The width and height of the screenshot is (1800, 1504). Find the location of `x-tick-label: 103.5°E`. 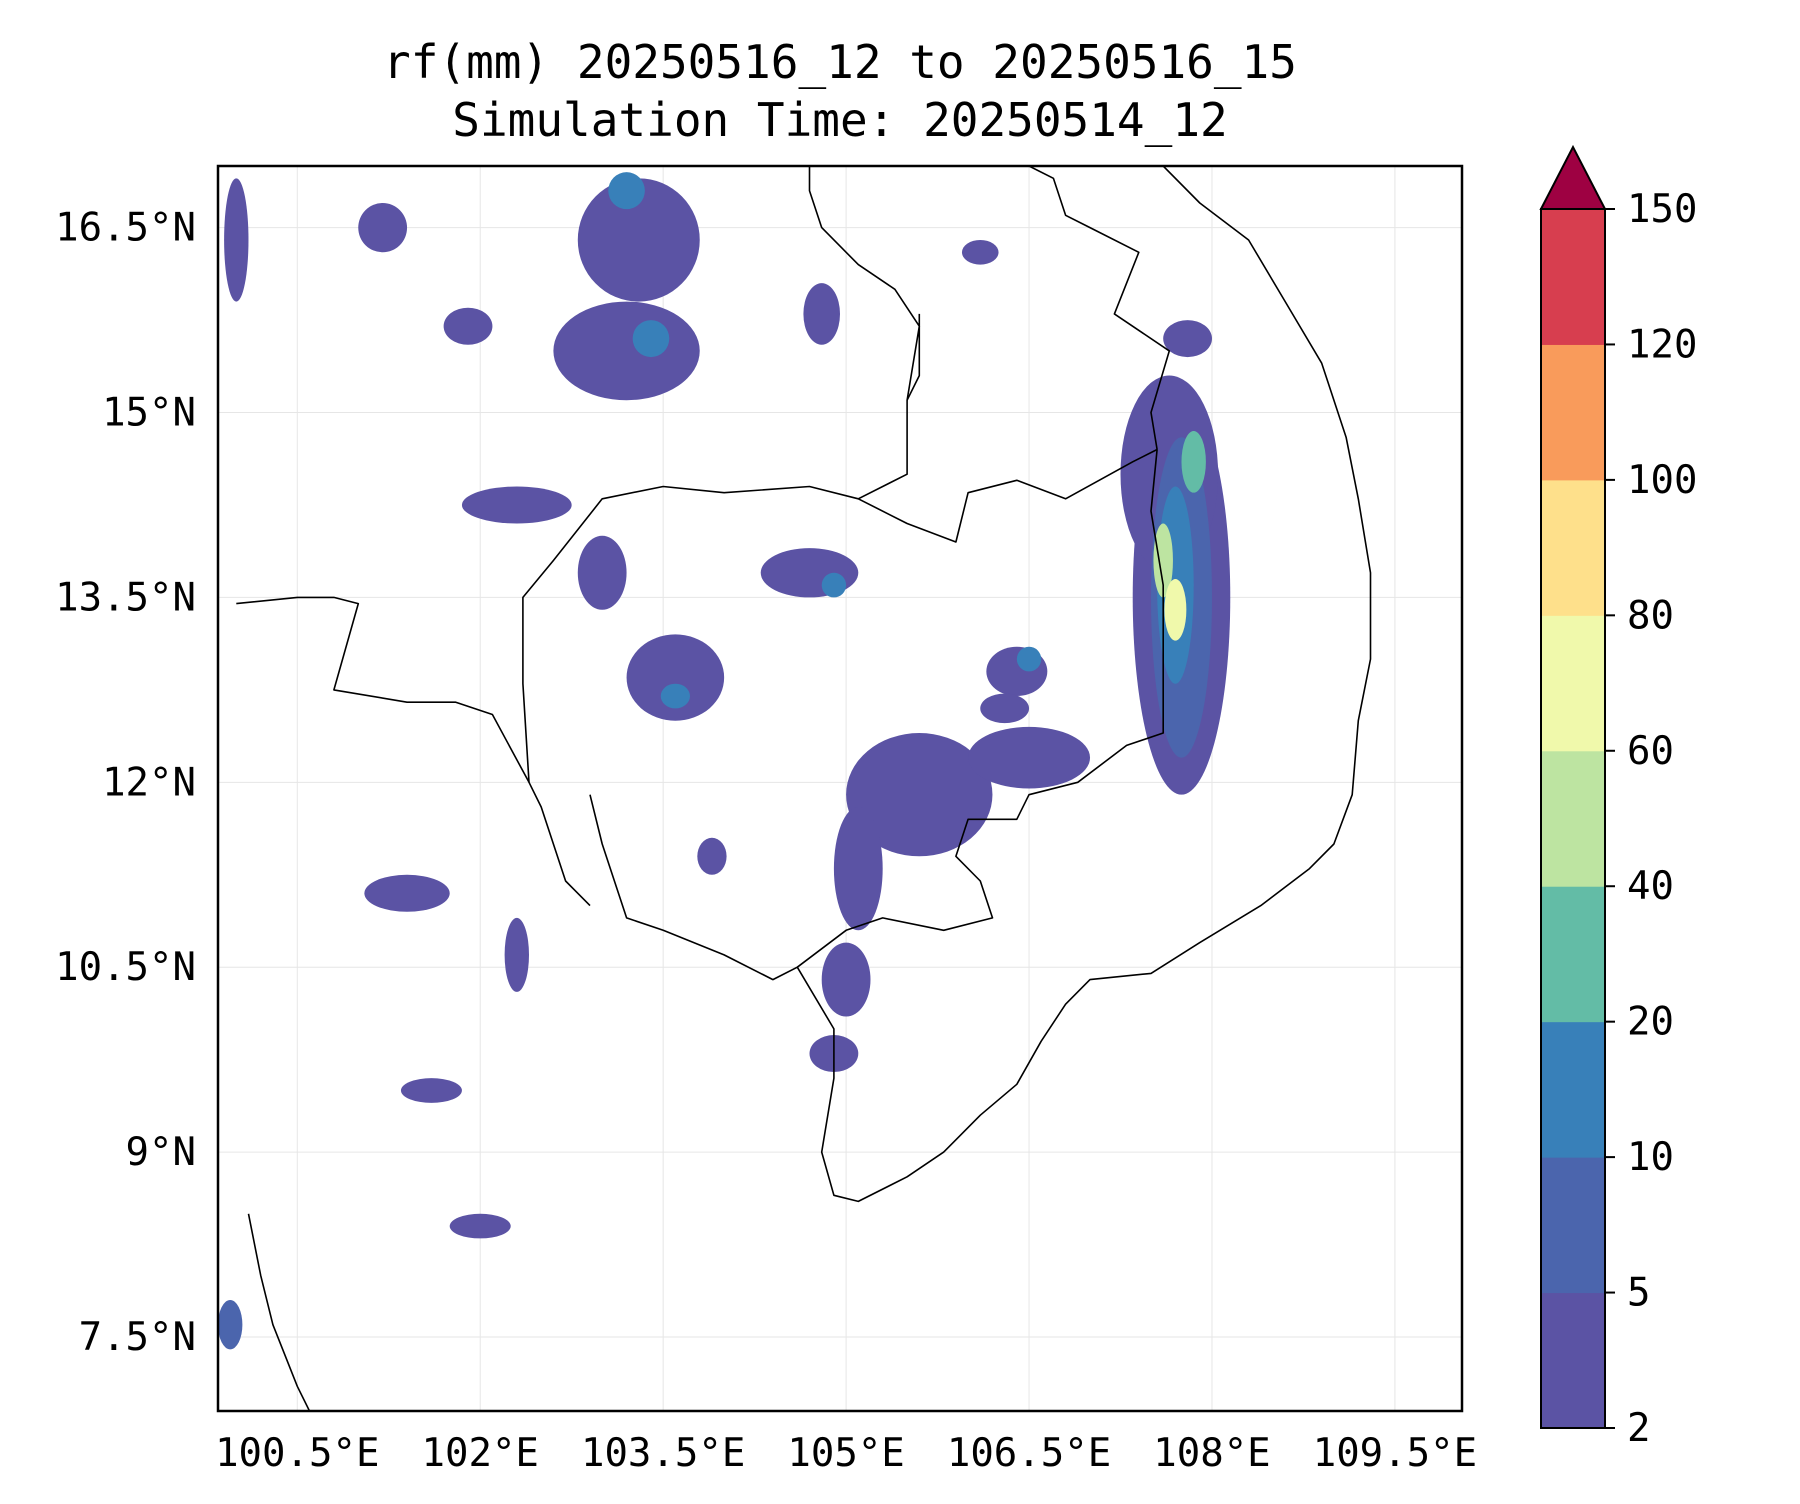

x-tick-label: 103.5°E is located at coordinates (663, 1453).